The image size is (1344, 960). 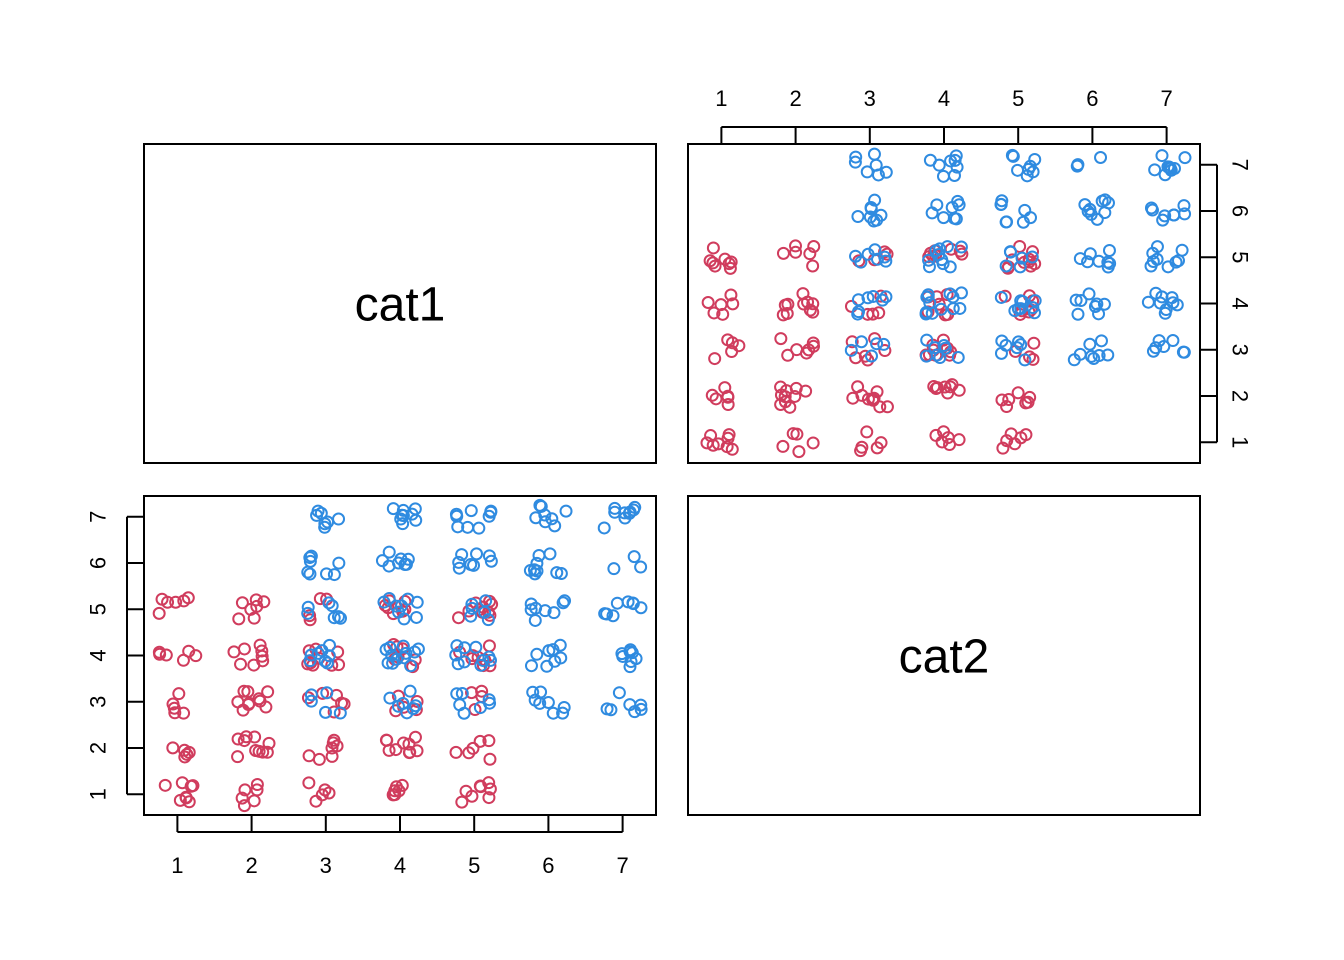 What do you see at coordinates (1240, 442) in the screenshot?
I see `right-axis-tick-label: 1` at bounding box center [1240, 442].